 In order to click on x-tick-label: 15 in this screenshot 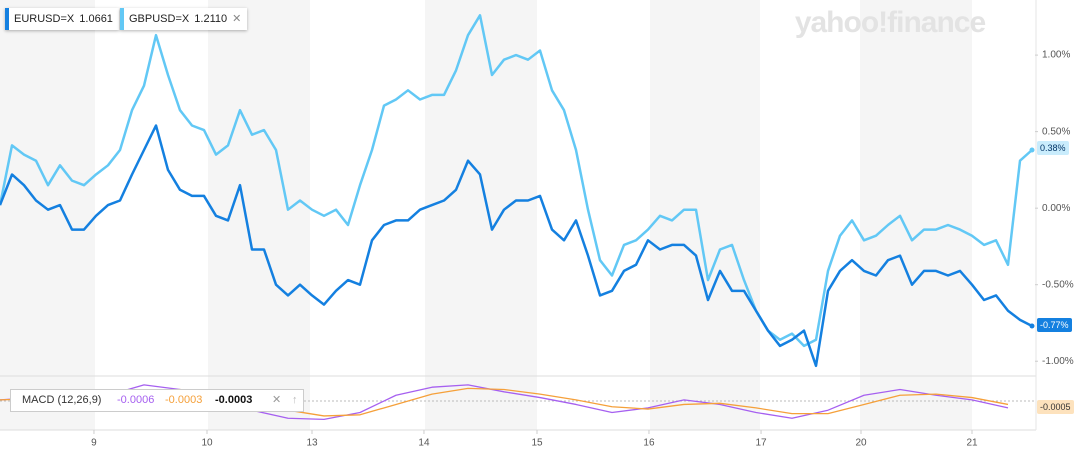, I will do `click(537, 443)`.